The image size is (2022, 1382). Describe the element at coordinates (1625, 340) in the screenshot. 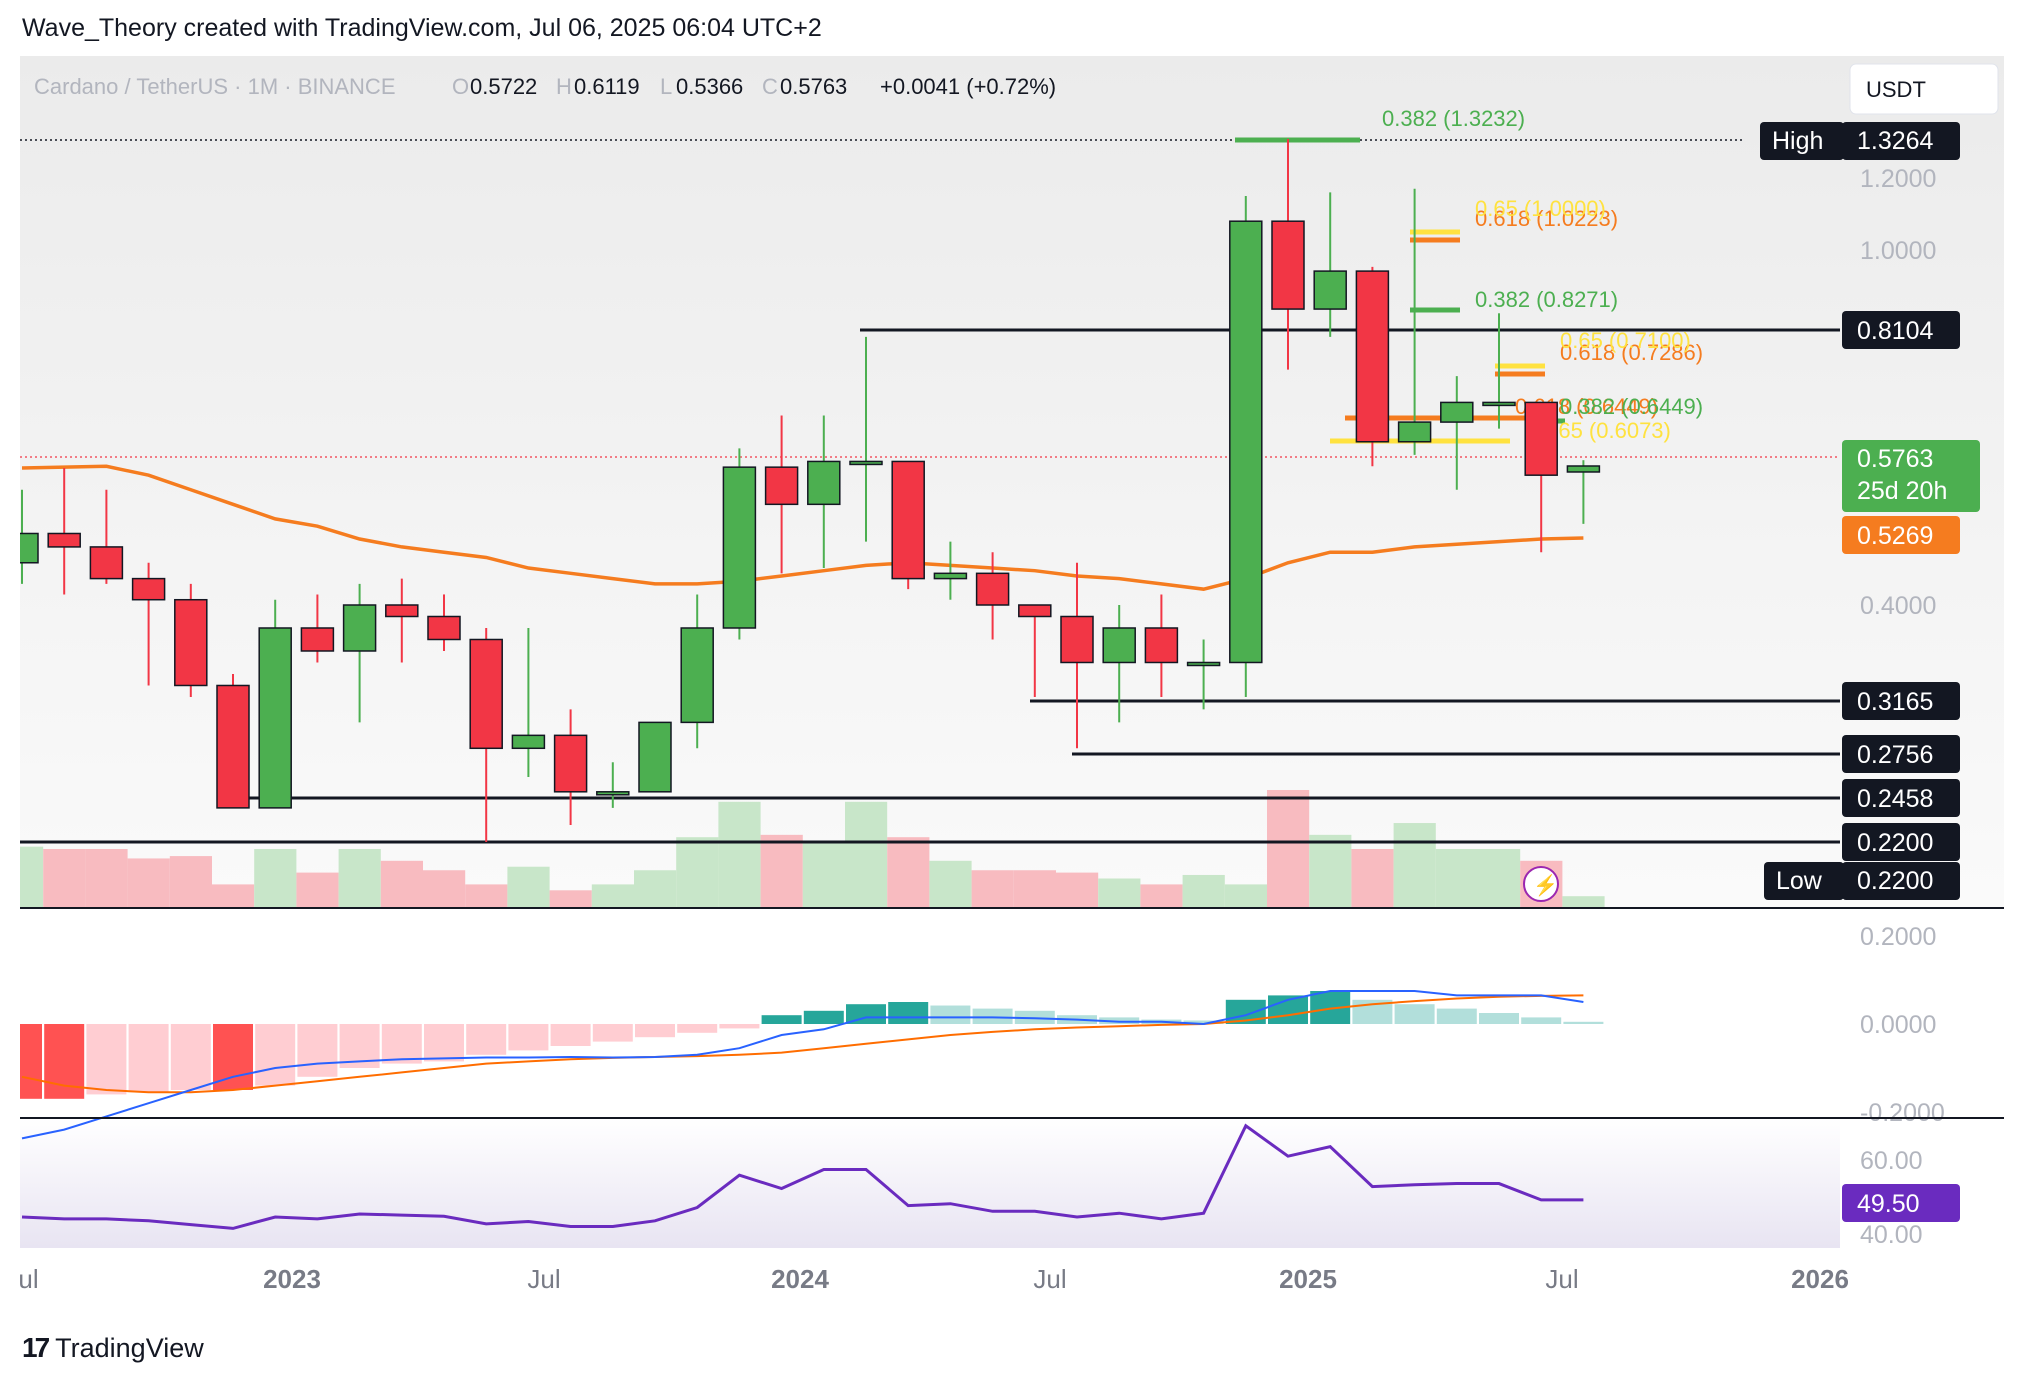

I see `fib-level-label: 0.65 (0.7100)` at that location.